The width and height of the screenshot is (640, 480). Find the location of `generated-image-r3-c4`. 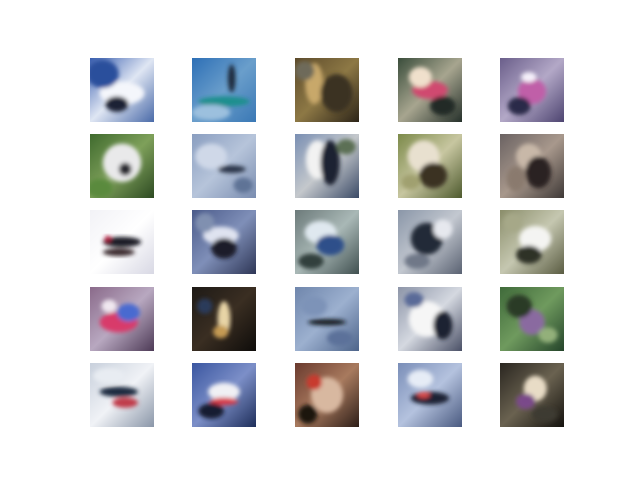

generated-image-r3-c4 is located at coordinates (430, 242).